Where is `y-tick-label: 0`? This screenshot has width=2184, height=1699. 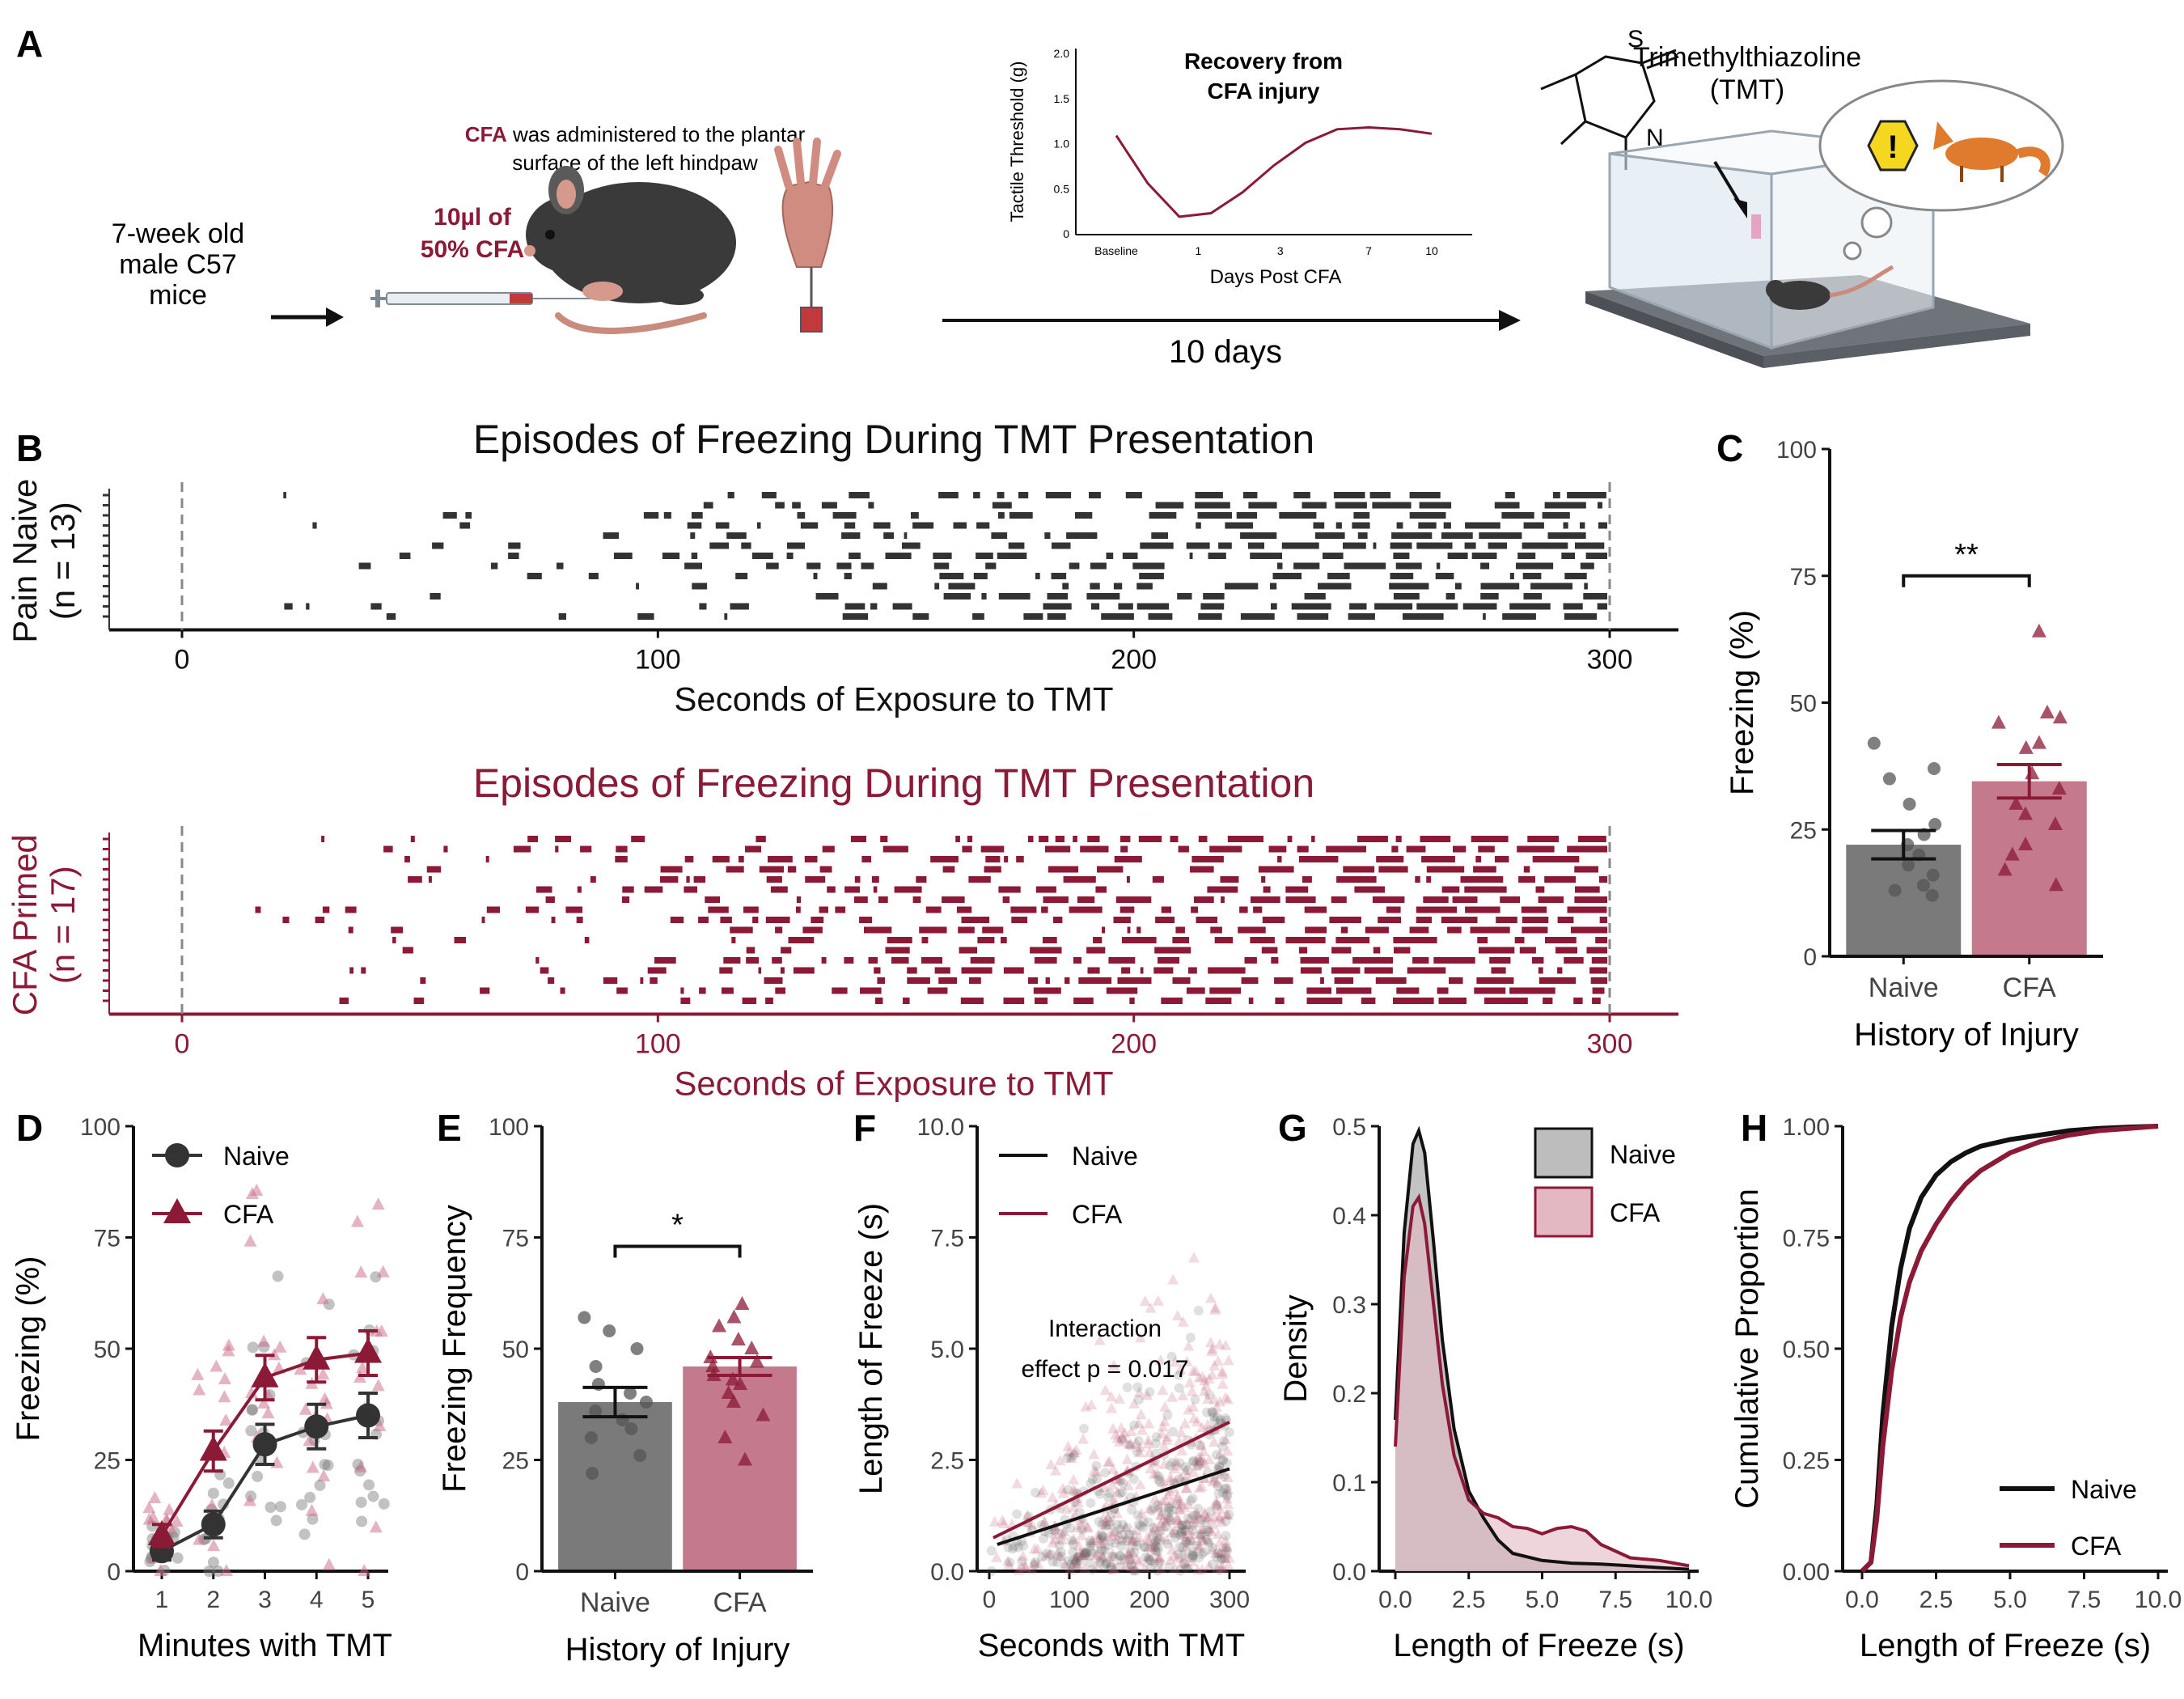
y-tick-label: 0 is located at coordinates (1810, 957).